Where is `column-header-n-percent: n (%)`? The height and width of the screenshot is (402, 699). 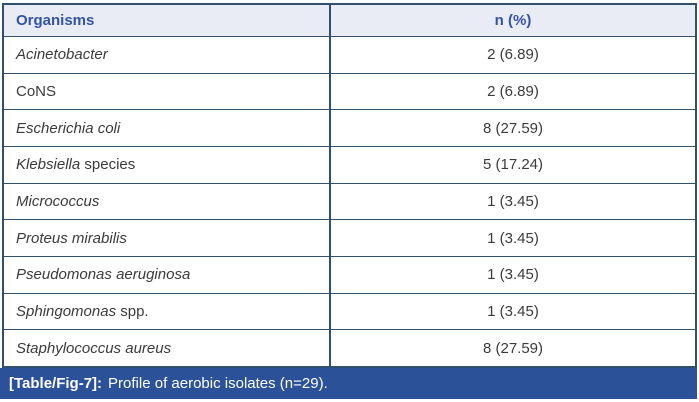 column-header-n-percent: n (%) is located at coordinates (513, 20).